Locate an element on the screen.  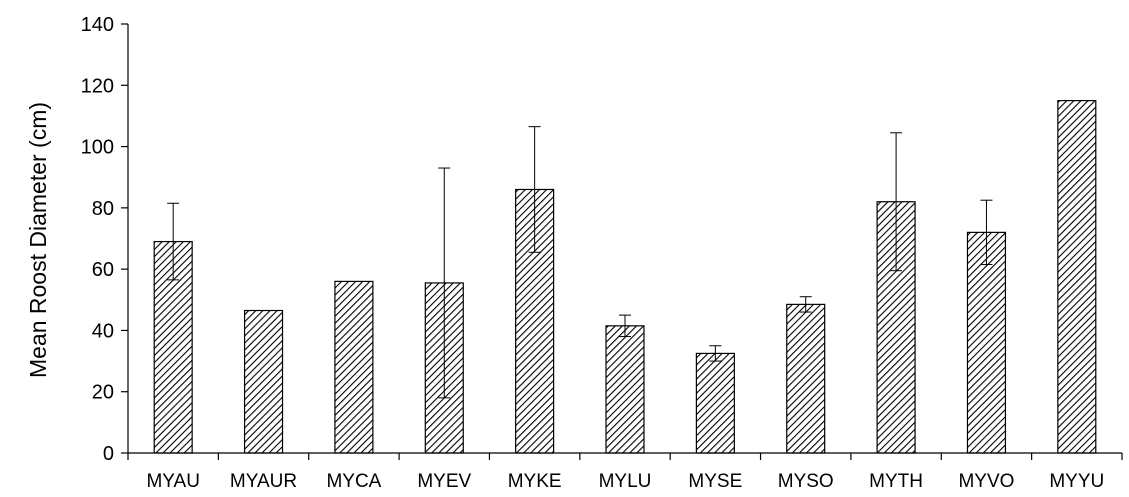
y-tick-label: 140 is located at coordinates (97, 25).